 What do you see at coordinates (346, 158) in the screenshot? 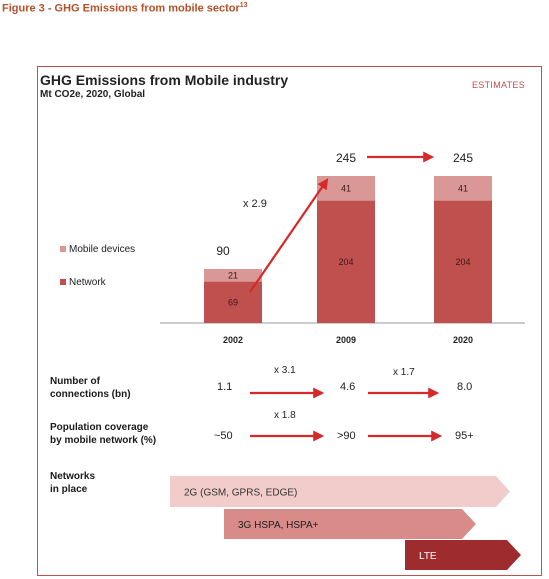
I see `total-label-2009: 245` at bounding box center [346, 158].